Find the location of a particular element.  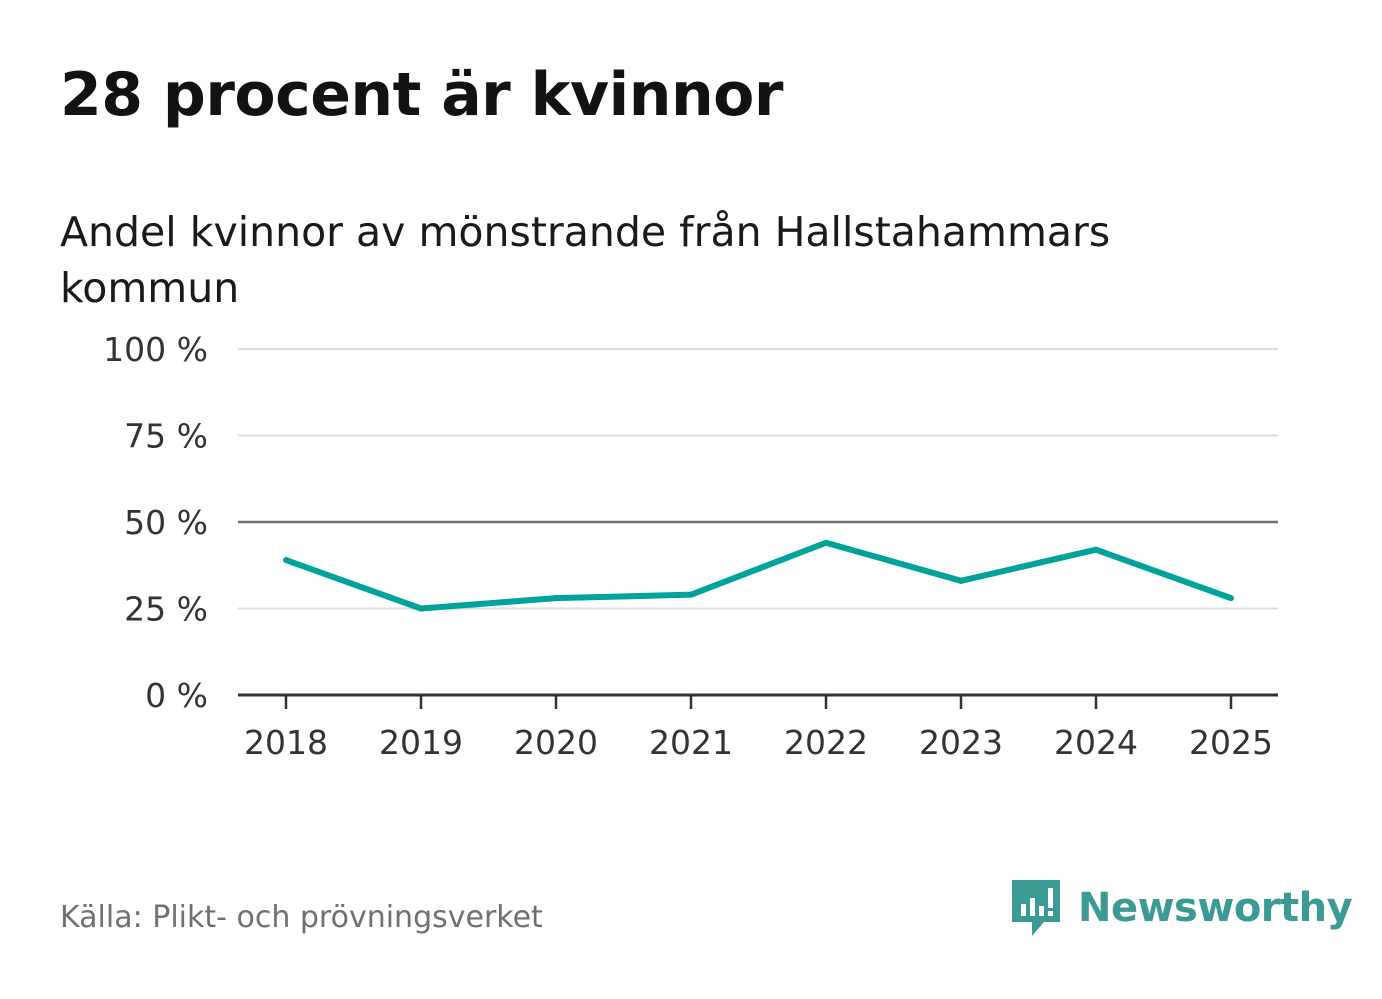

brand-name: Newsworthy is located at coordinates (1215, 908).